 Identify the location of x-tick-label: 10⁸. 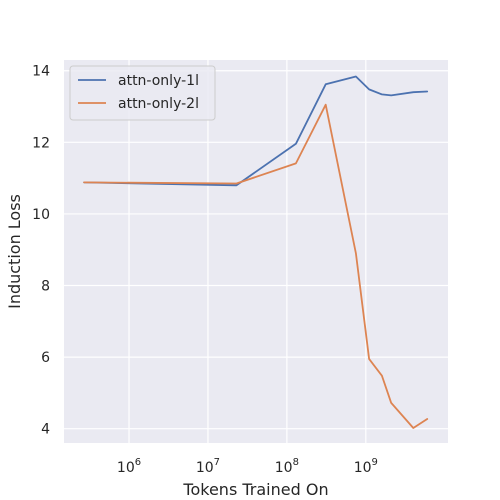
(287, 466).